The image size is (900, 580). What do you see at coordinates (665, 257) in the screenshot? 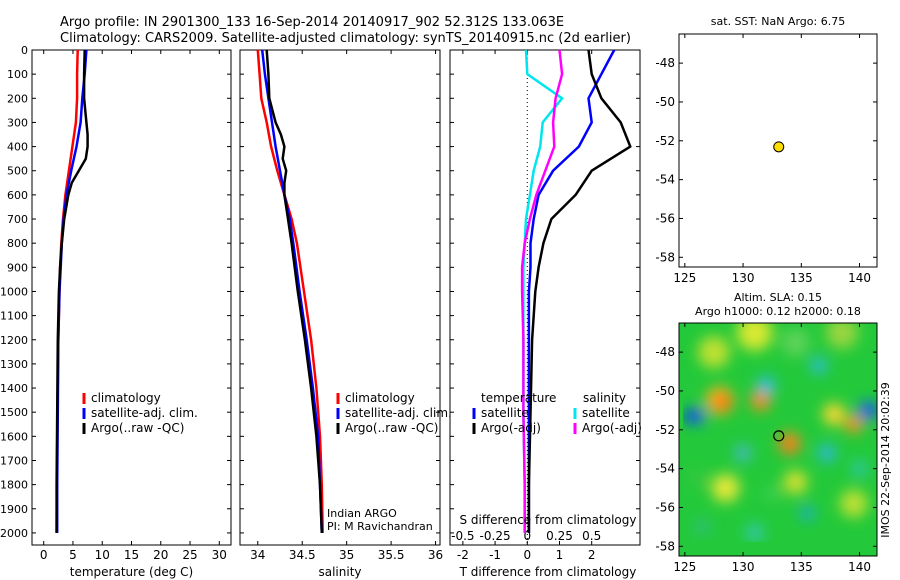
I see `lat-tick-label: -58` at bounding box center [665, 257].